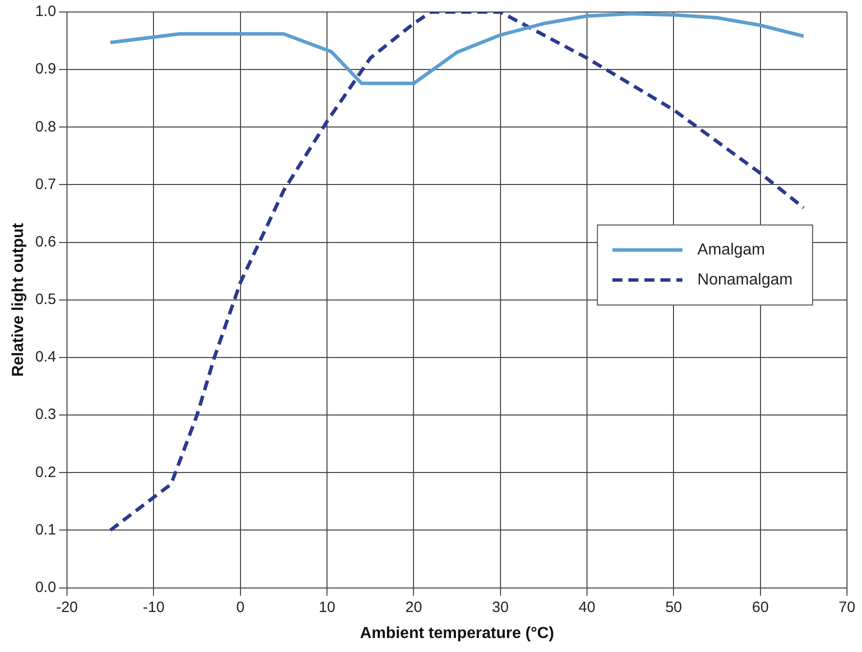  What do you see at coordinates (457, 633) in the screenshot?
I see `x-axis-title: Ambient temperature (°C)` at bounding box center [457, 633].